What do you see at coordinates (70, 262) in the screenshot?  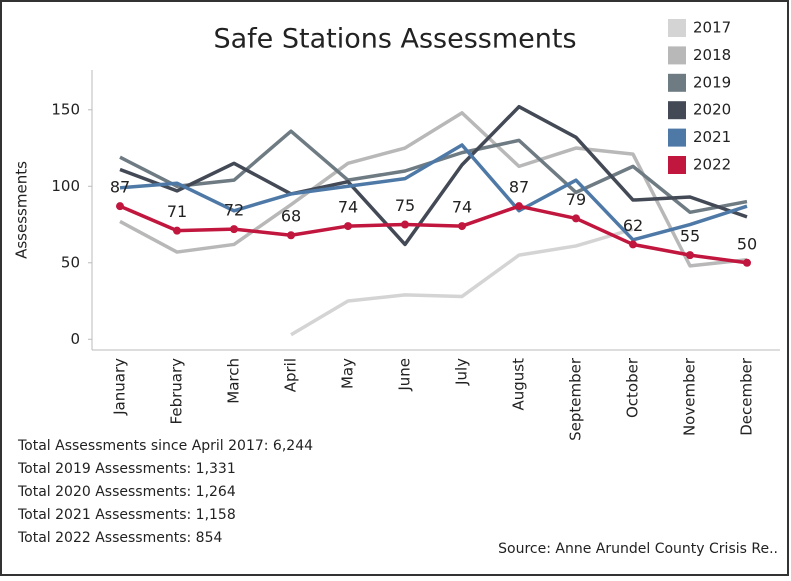 I see `y-tick-label: 50` at bounding box center [70, 262].